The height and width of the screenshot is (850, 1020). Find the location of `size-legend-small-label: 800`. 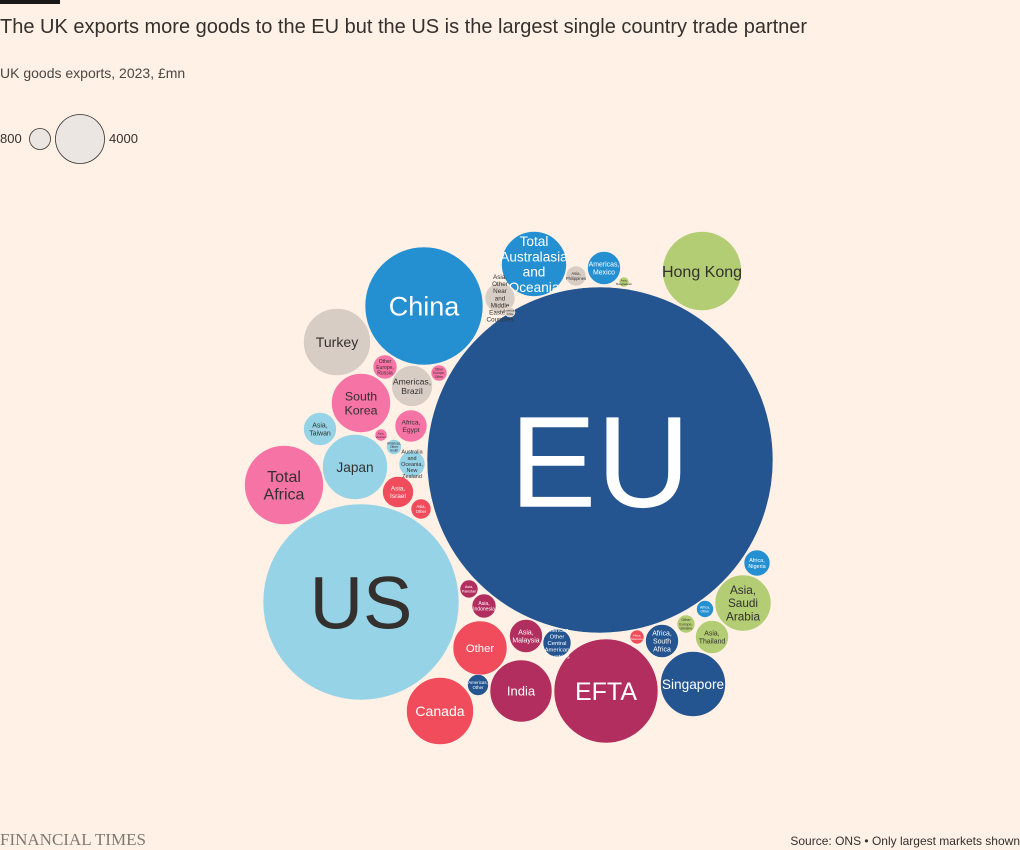

size-legend-small-label: 800 is located at coordinates (11, 138).